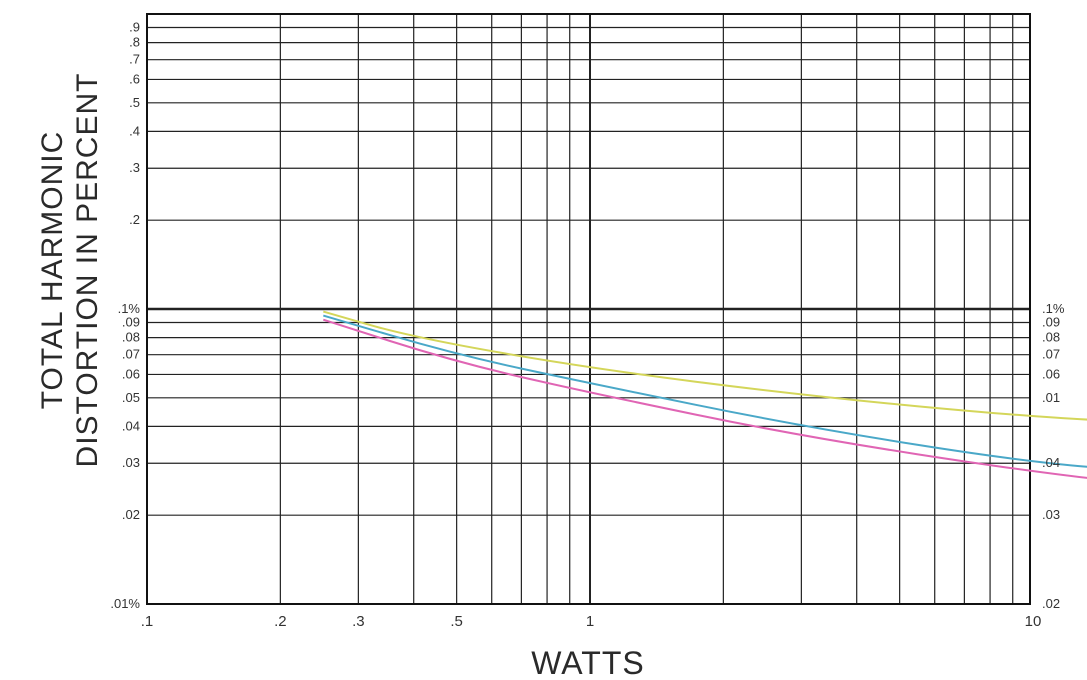 The width and height of the screenshot is (1087, 680). What do you see at coordinates (125, 603) in the screenshot?
I see `y-left-tick-label: .01%` at bounding box center [125, 603].